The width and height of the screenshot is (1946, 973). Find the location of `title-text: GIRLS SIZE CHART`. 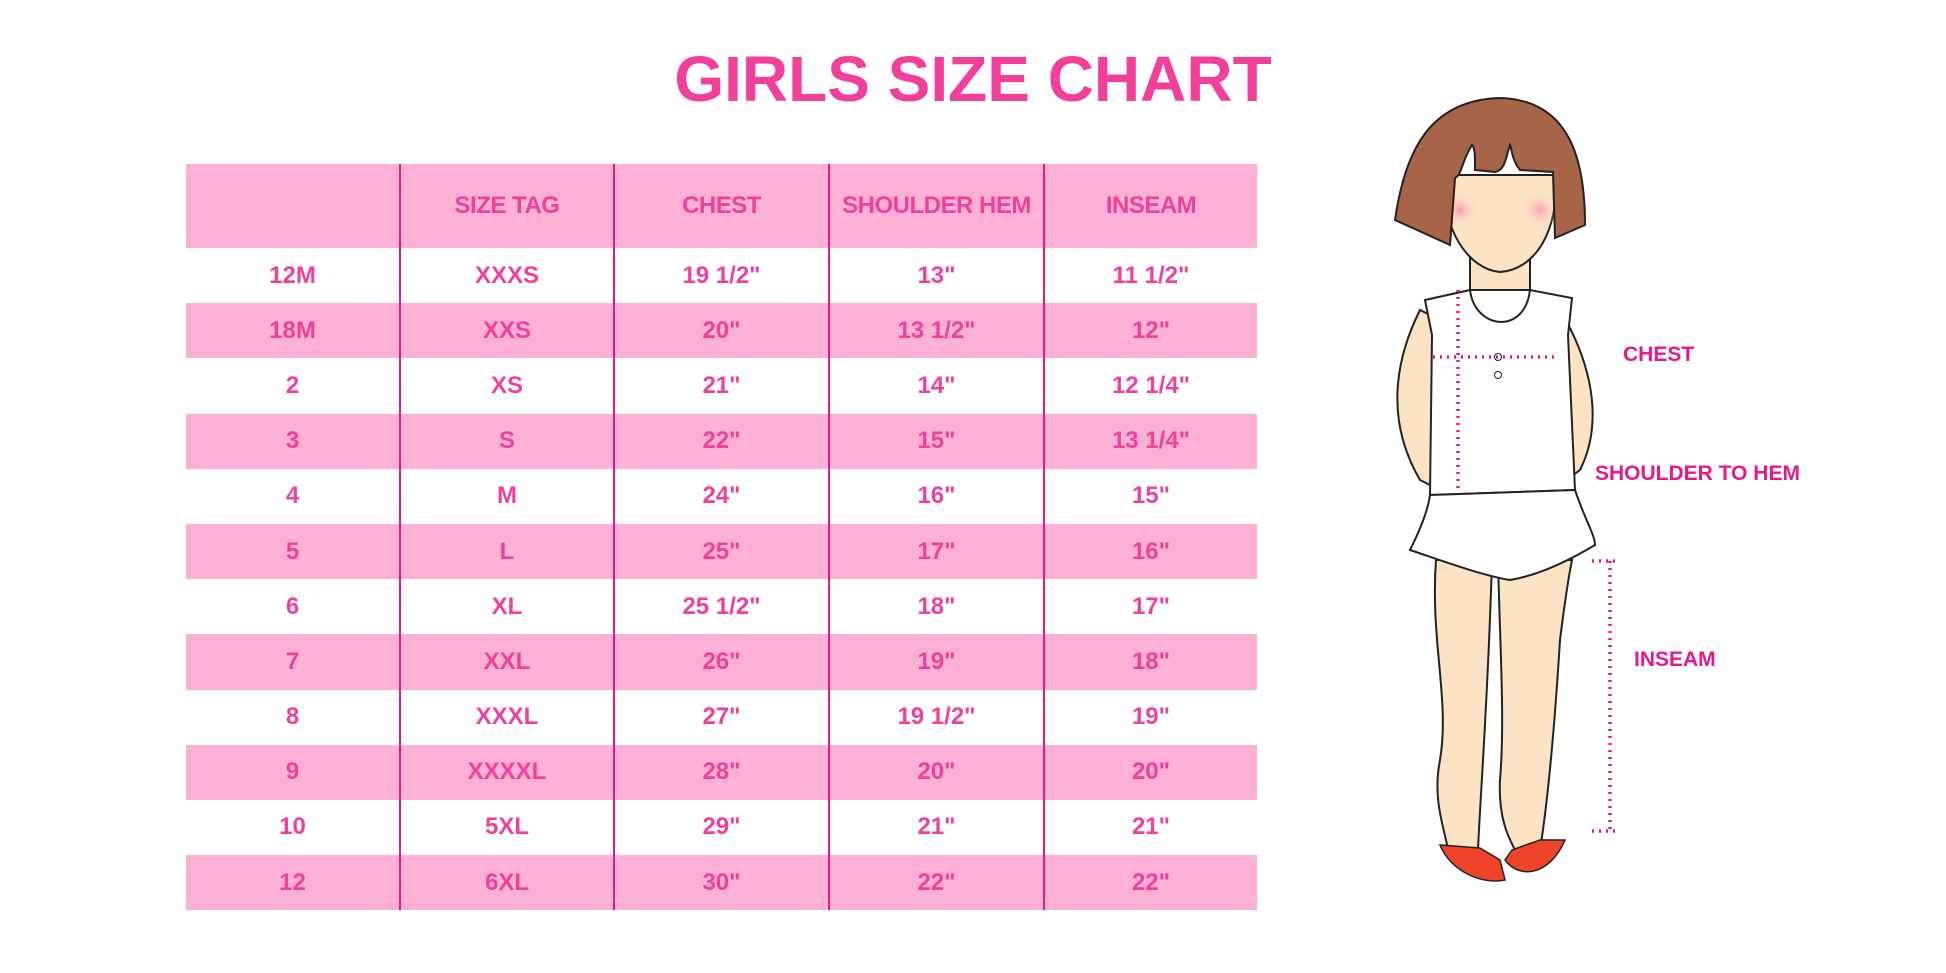

title-text: GIRLS SIZE CHART is located at coordinates (973, 79).